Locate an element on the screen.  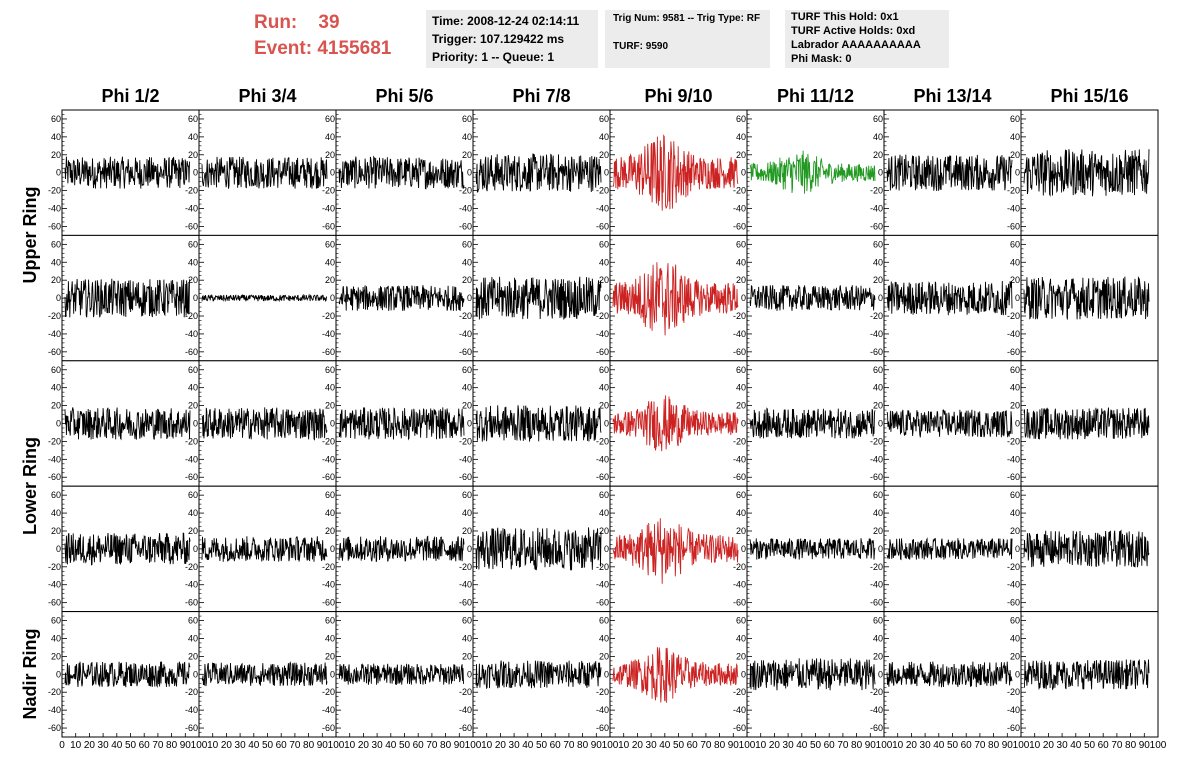
column-title: Phi 5/6 is located at coordinates (404, 96).